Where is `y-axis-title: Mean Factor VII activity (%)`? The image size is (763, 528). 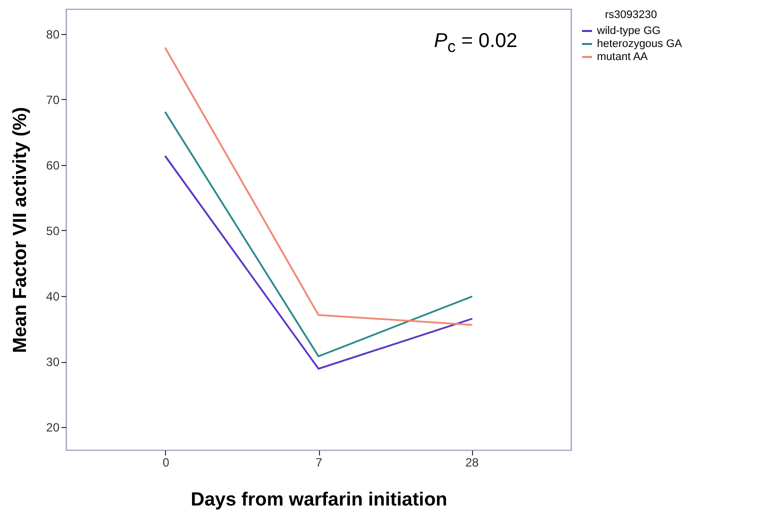
y-axis-title: Mean Factor VII activity (%) is located at coordinates (21, 230).